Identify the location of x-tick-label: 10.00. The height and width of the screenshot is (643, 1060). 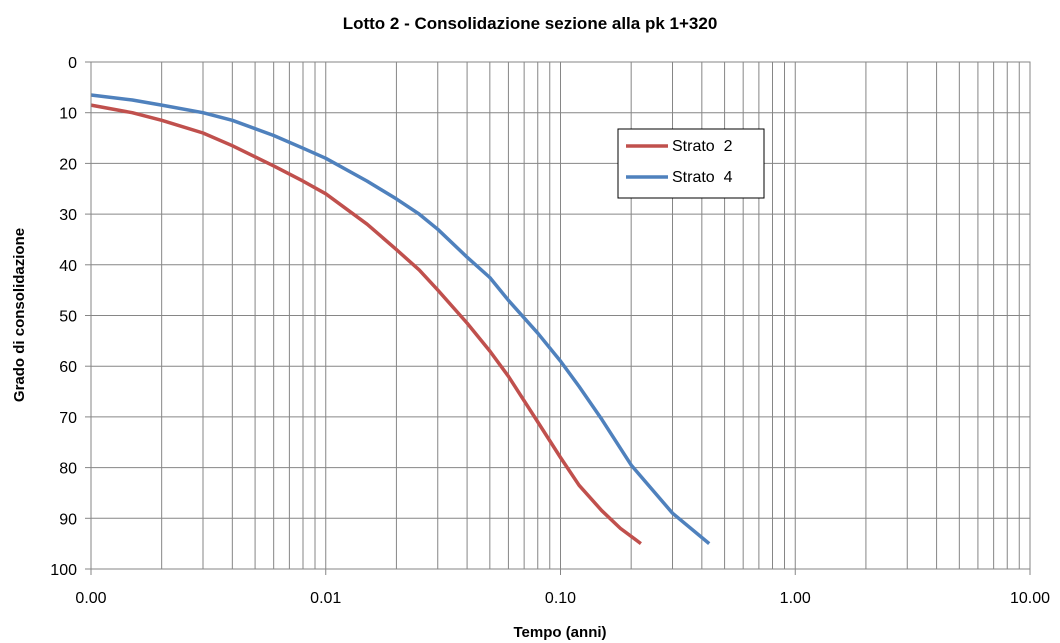
(1030, 598).